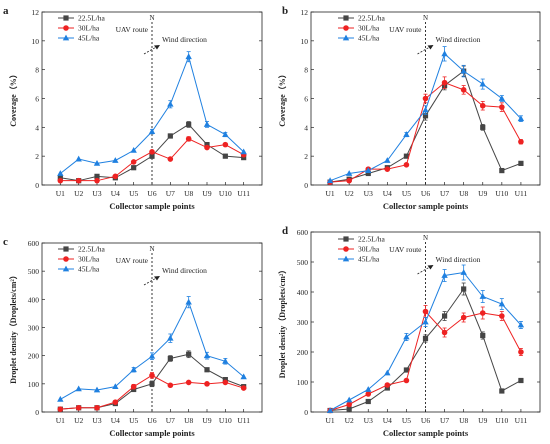 Image resolution: width=550 pixels, height=444 pixels. I want to click on y-tick-label: 600, so click(303, 232).